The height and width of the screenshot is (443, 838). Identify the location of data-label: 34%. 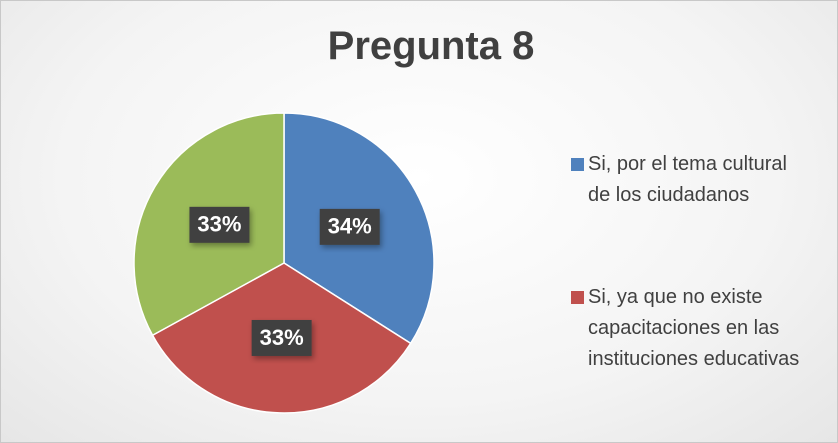
(350, 226).